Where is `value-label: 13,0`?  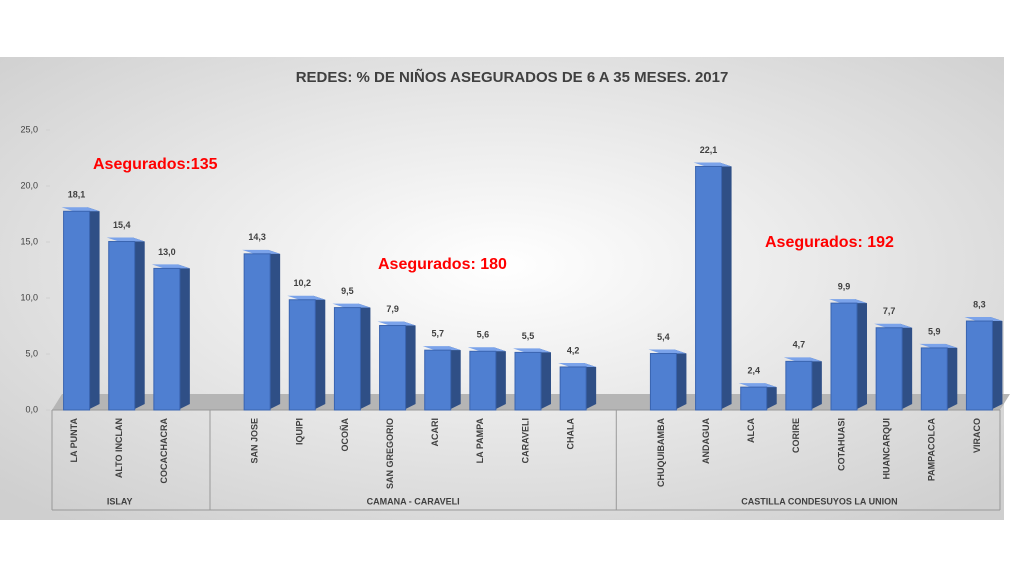
value-label: 13,0 is located at coordinates (167, 252).